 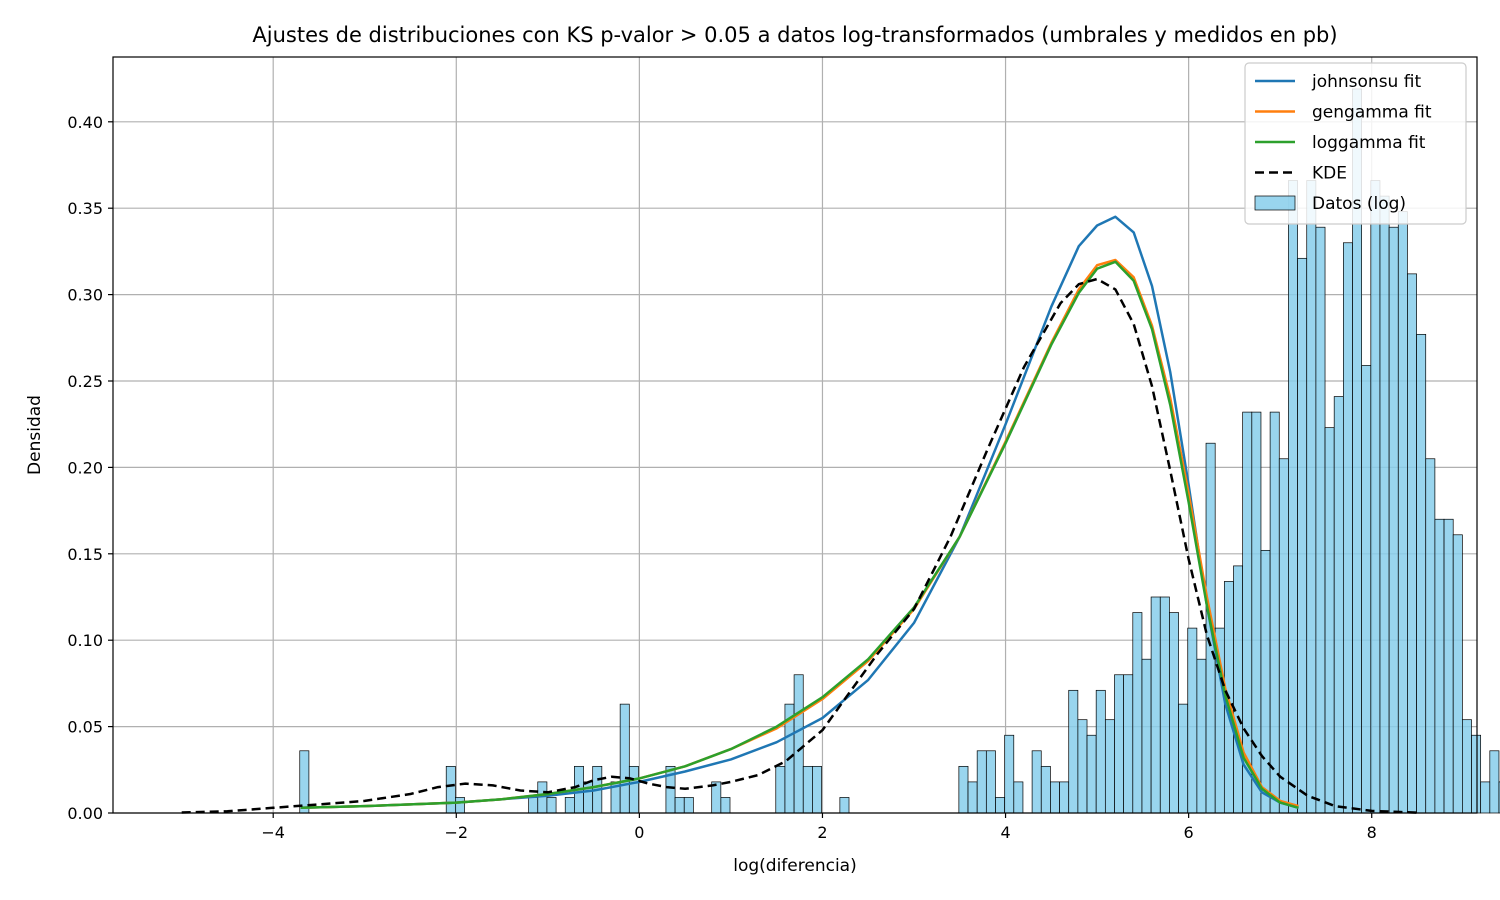 What do you see at coordinates (639, 832) in the screenshot?
I see `x-tick-label: 0` at bounding box center [639, 832].